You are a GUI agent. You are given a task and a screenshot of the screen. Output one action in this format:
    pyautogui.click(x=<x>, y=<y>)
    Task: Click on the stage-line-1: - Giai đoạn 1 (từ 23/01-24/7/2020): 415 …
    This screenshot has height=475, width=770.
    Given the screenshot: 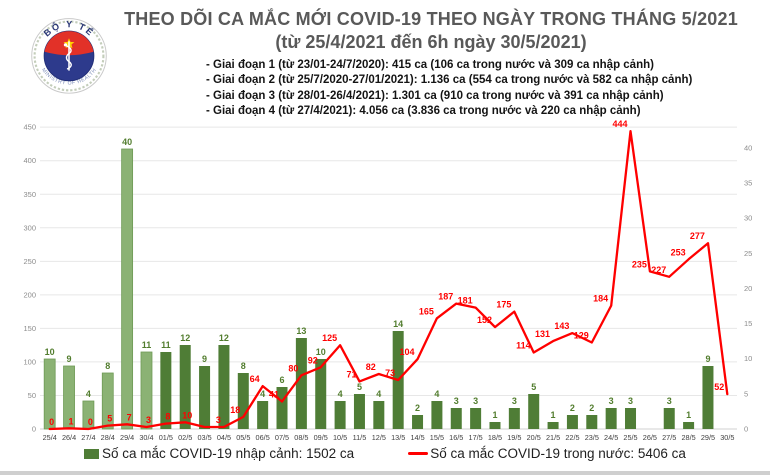 What is the action you would take?
    pyautogui.click(x=430, y=65)
    